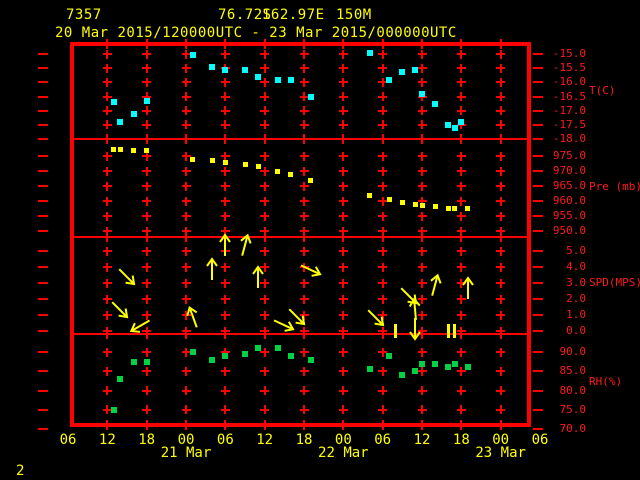  What do you see at coordinates (602, 90) in the screenshot?
I see `y-axis-unit-label: T(C)` at bounding box center [602, 90].